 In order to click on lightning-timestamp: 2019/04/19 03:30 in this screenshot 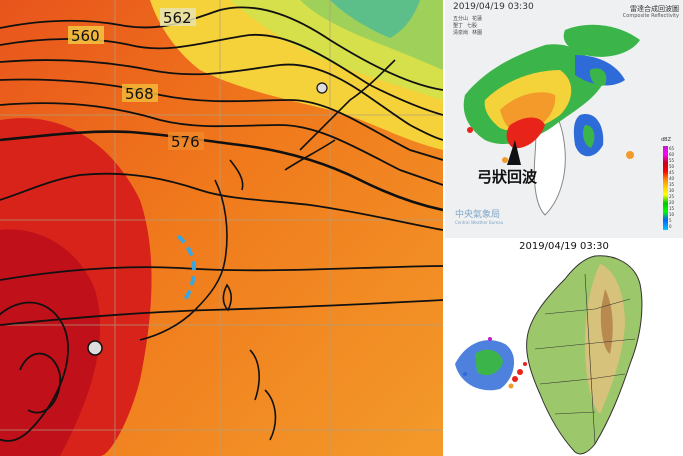, I will do `click(564, 247)`.